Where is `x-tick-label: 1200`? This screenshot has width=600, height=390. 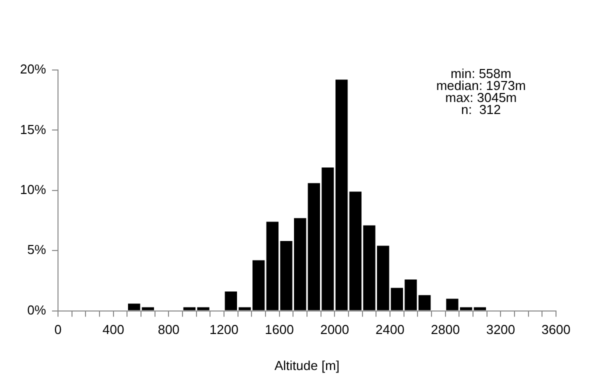 x-tick-label: 1200 is located at coordinates (224, 330).